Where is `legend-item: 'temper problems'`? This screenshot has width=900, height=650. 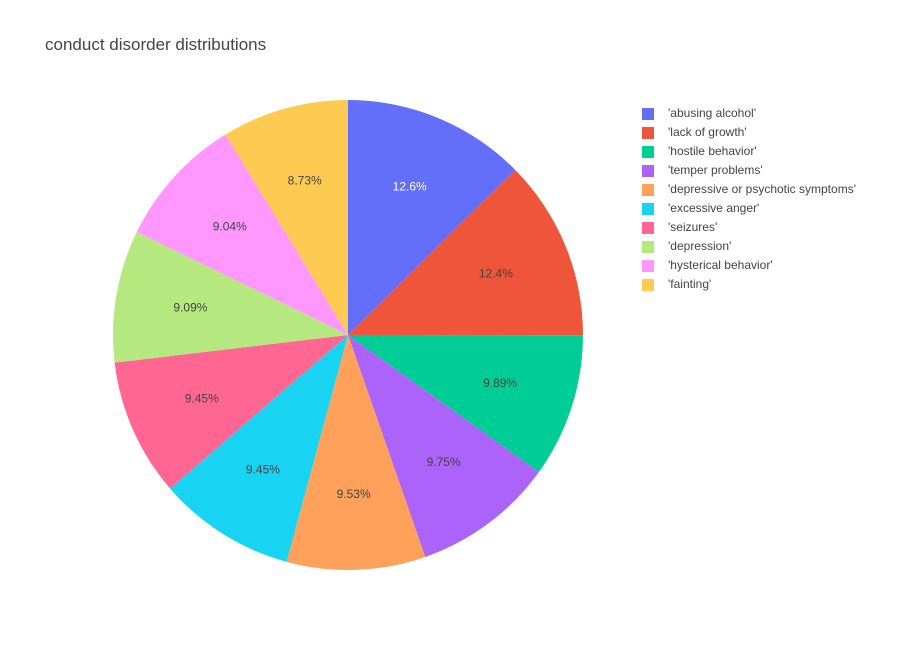
legend-item: 'temper problems' is located at coordinates (702, 170).